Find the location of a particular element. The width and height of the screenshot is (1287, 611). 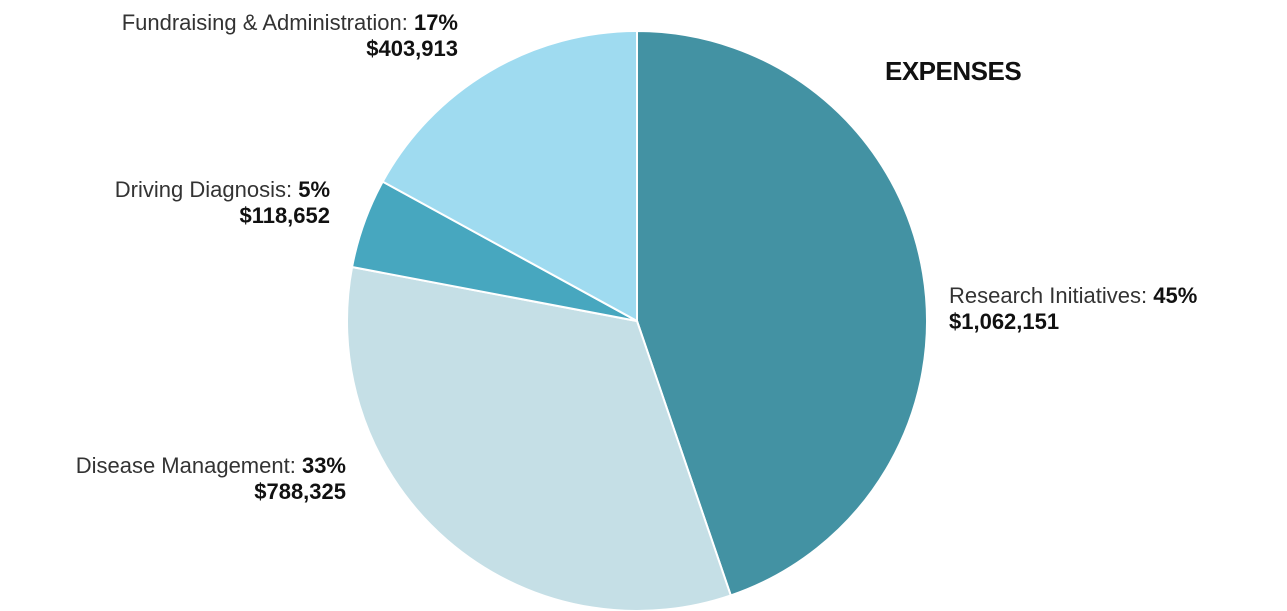

slice-amount: $788,325 is located at coordinates (300, 491).